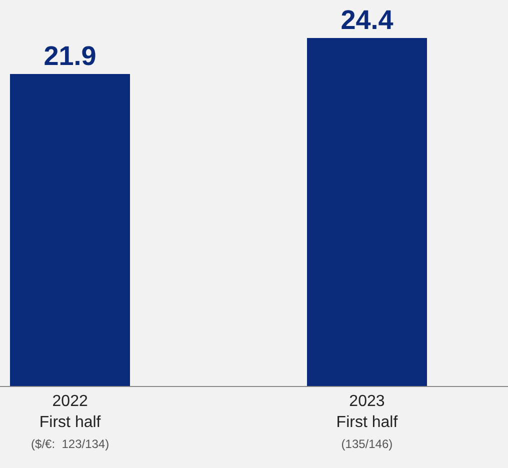  What do you see at coordinates (70, 56) in the screenshot?
I see `data-label: 21.9` at bounding box center [70, 56].